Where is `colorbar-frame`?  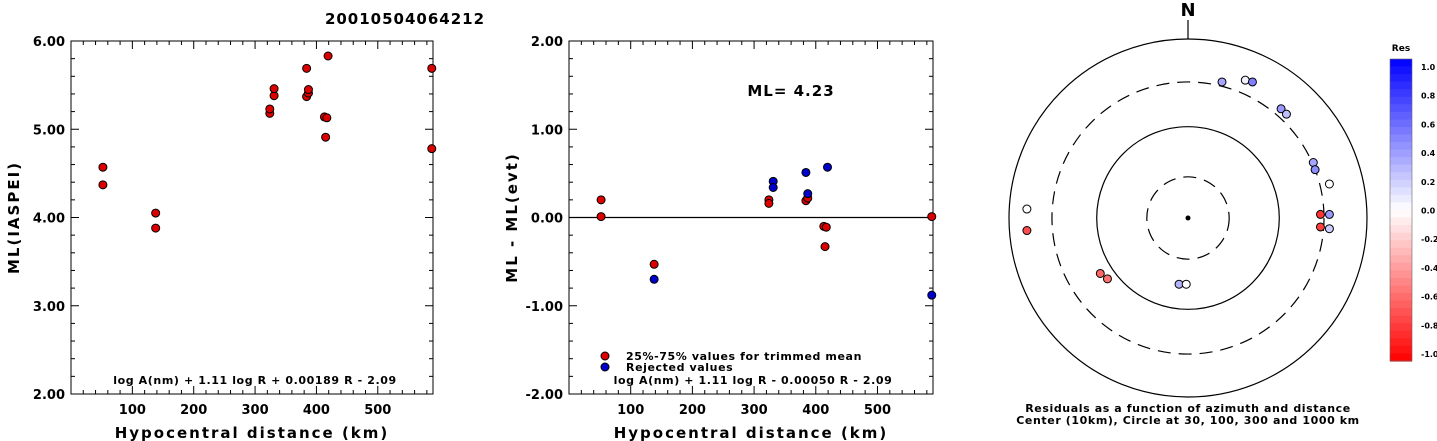
colorbar-frame is located at coordinates (1401, 210).